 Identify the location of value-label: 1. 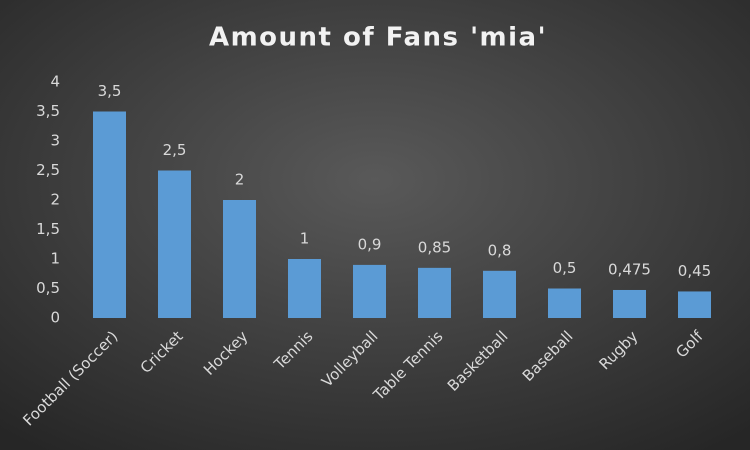
(305, 239).